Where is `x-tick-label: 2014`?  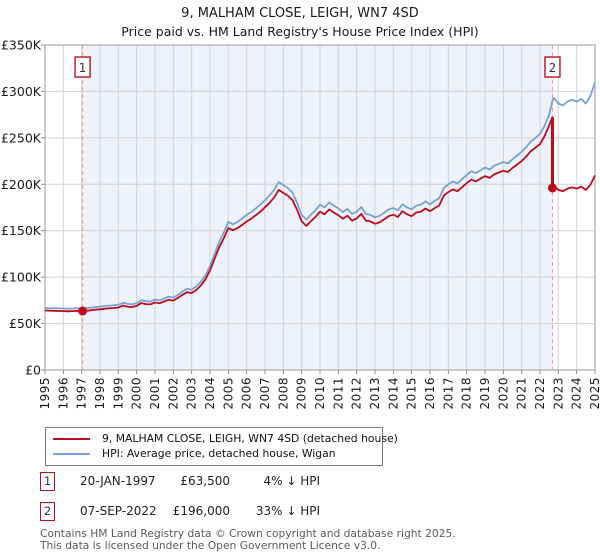 x-tick-label: 2014 is located at coordinates (393, 393).